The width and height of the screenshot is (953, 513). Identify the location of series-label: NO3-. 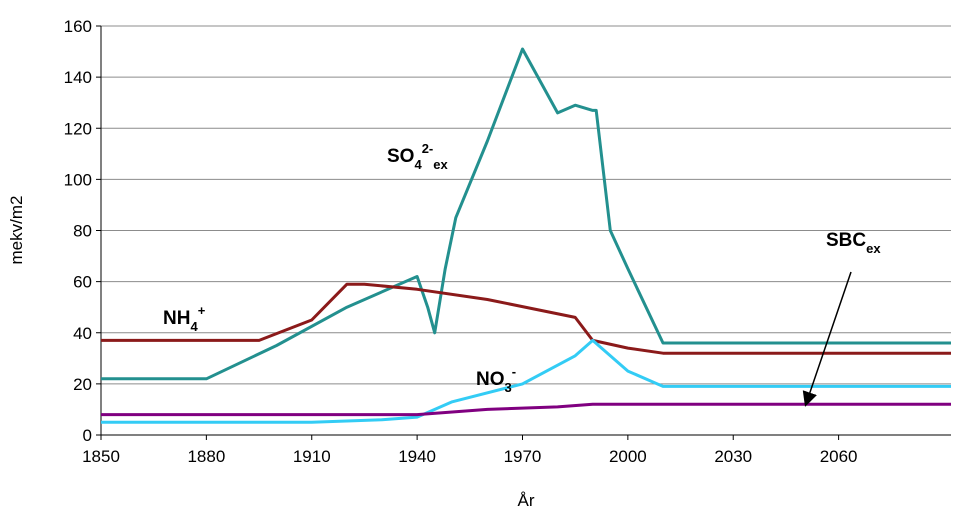
(496, 379).